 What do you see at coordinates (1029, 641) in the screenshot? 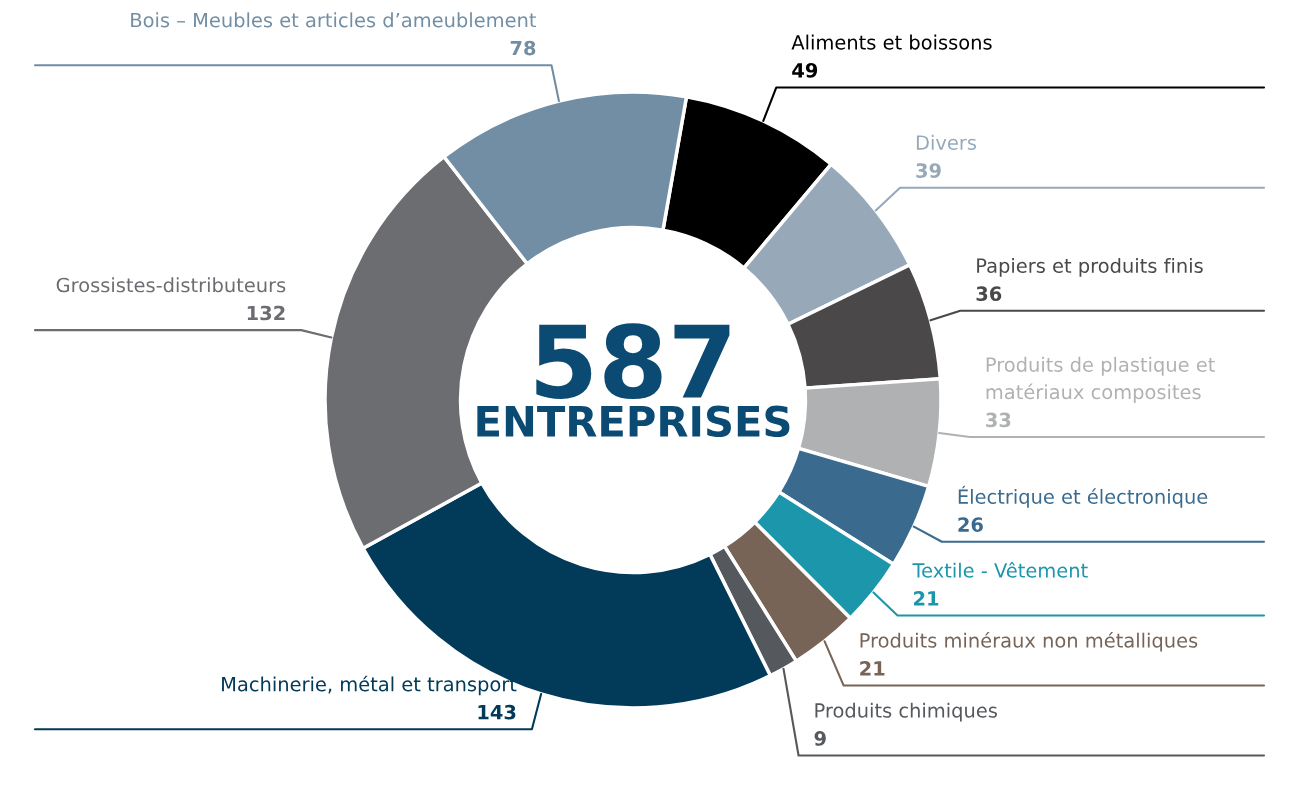
I see `slice-label: Produits minéraux non métalliques` at bounding box center [1029, 641].